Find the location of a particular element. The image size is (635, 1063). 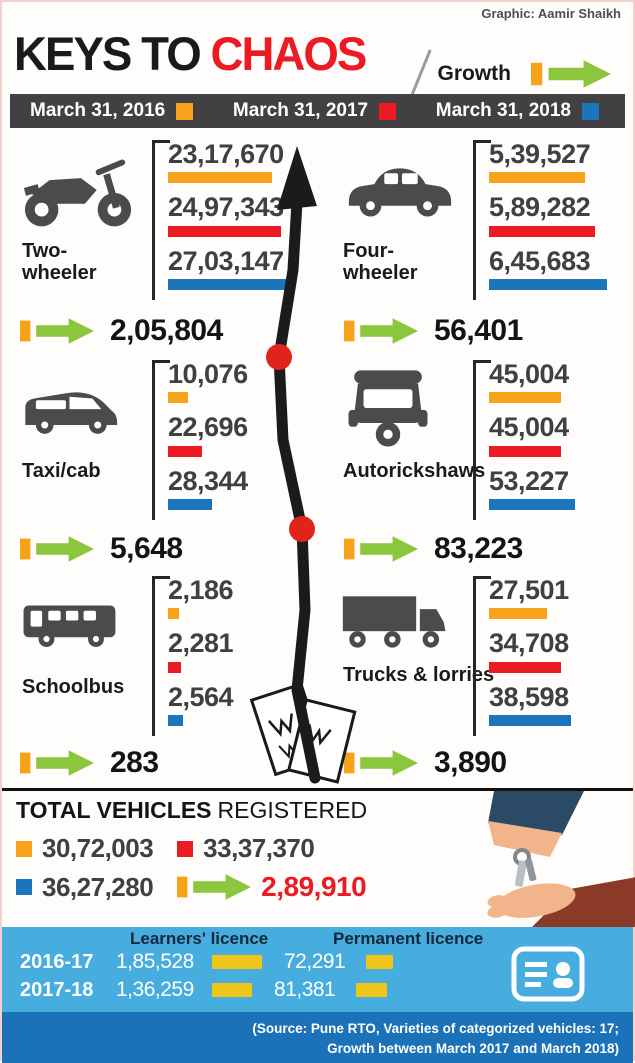

total-2018: 36,27,280 is located at coordinates (98, 886).